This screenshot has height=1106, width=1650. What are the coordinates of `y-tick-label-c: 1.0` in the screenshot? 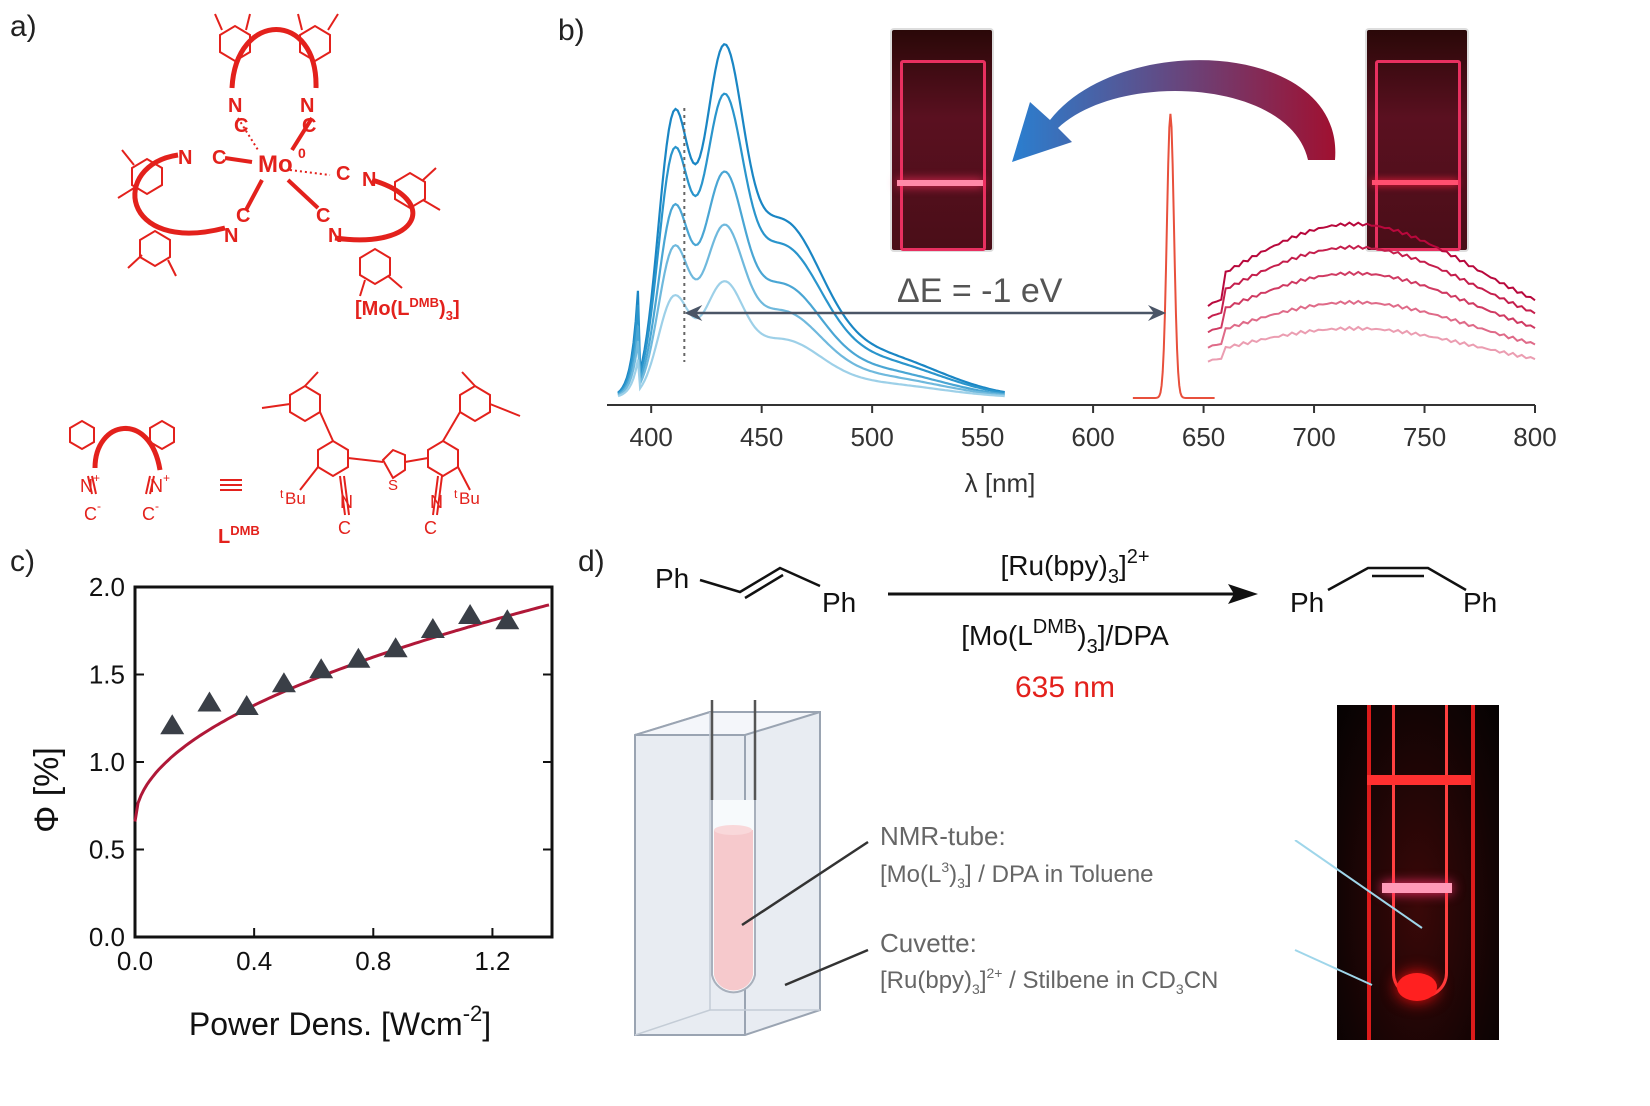 It's located at (107, 762).